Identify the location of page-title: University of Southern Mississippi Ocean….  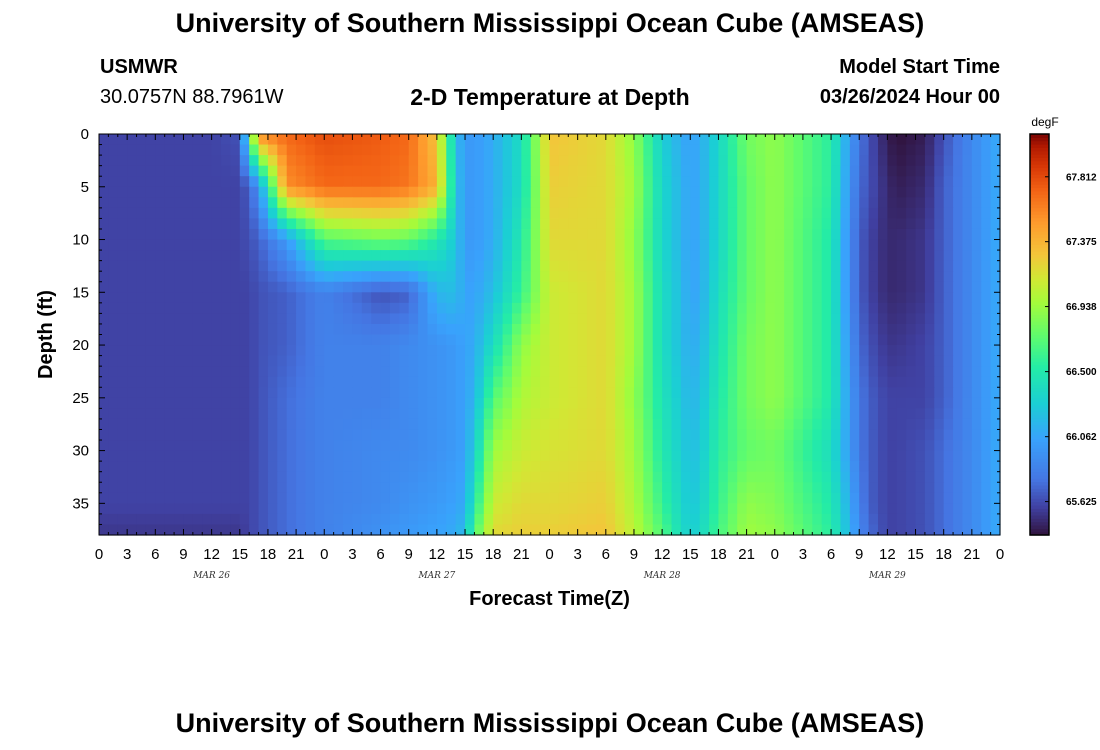
(550, 23).